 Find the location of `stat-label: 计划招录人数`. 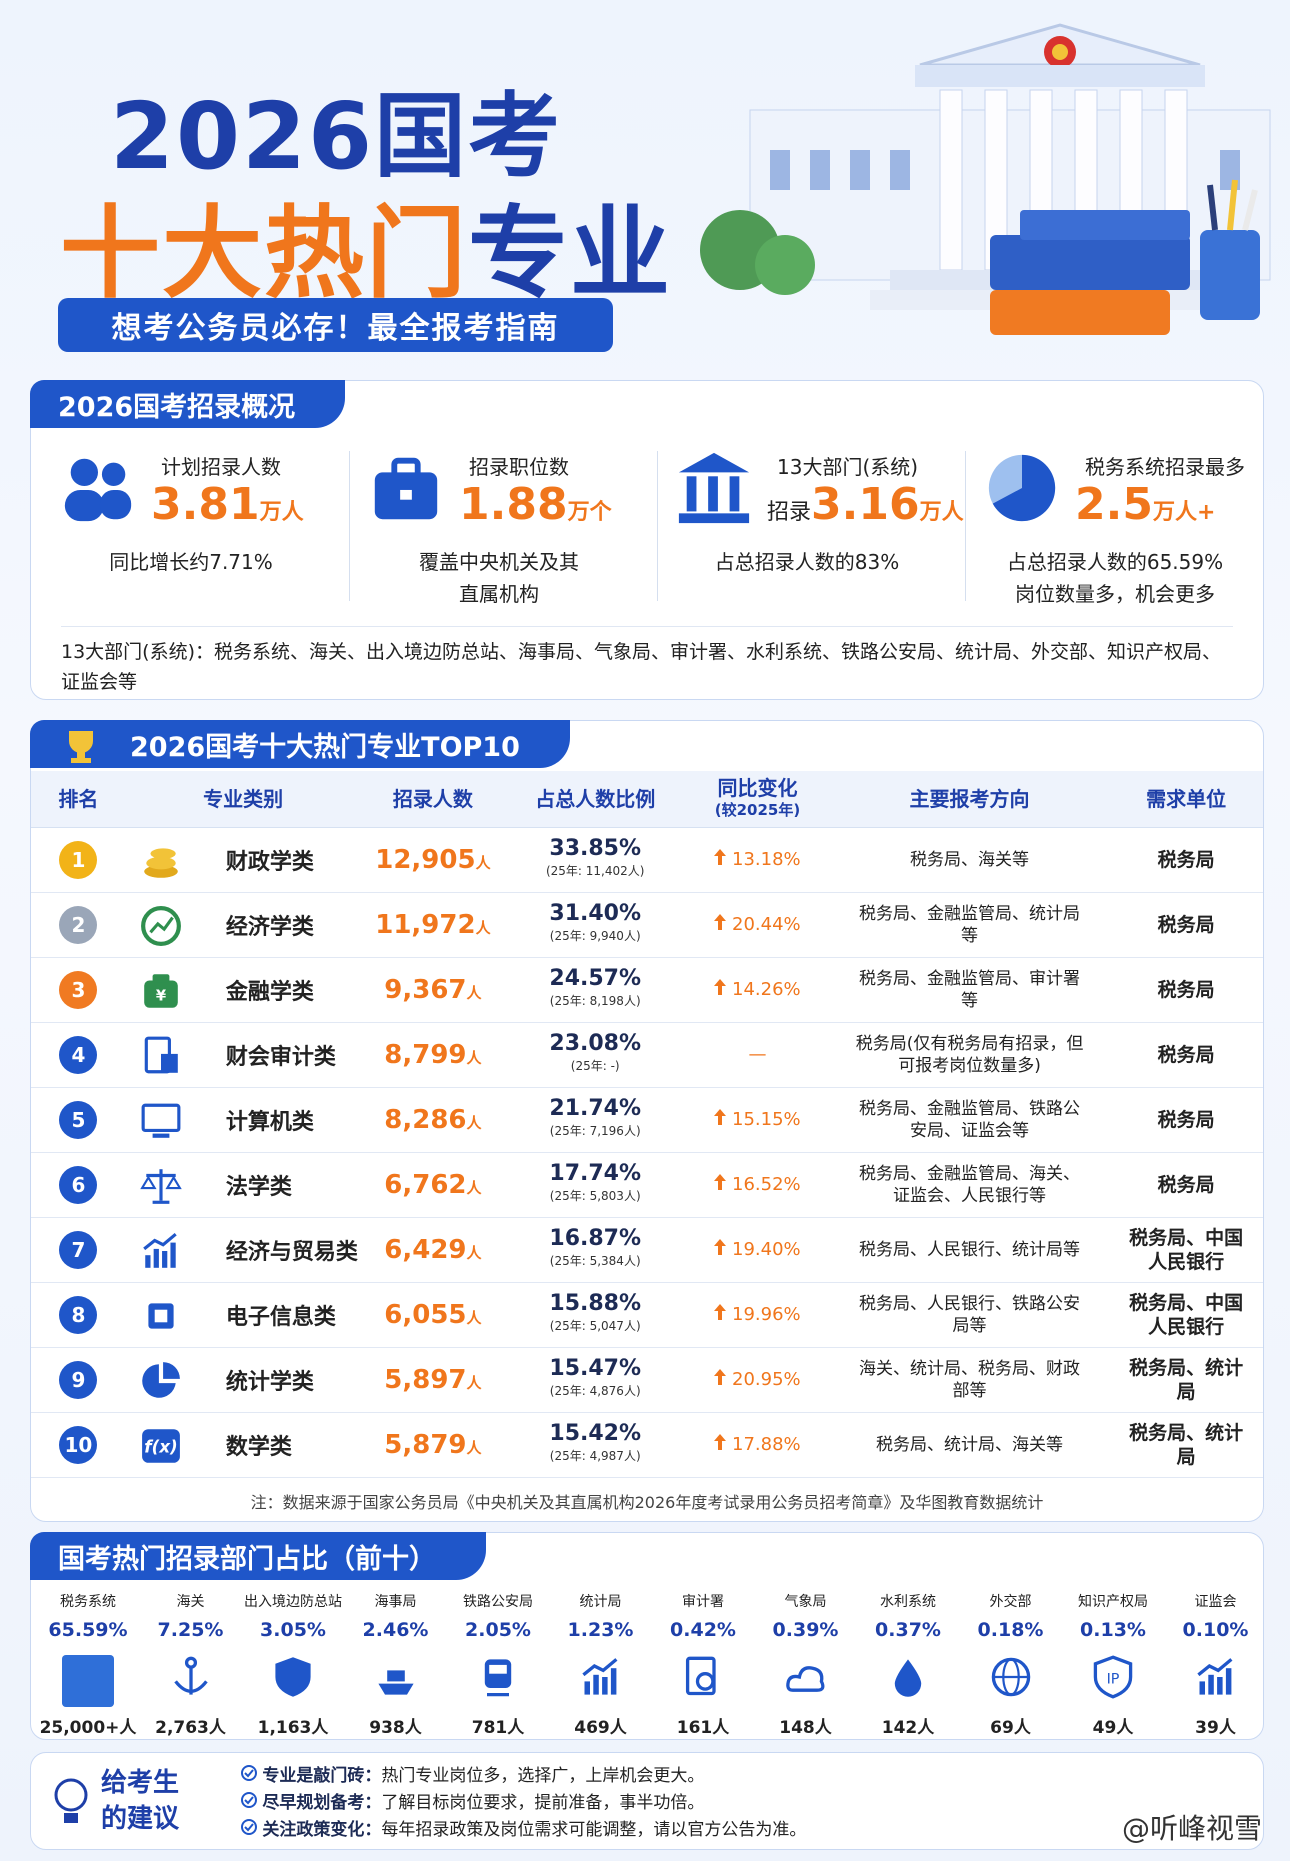

stat-label: 计划招录人数 is located at coordinates (221, 467).